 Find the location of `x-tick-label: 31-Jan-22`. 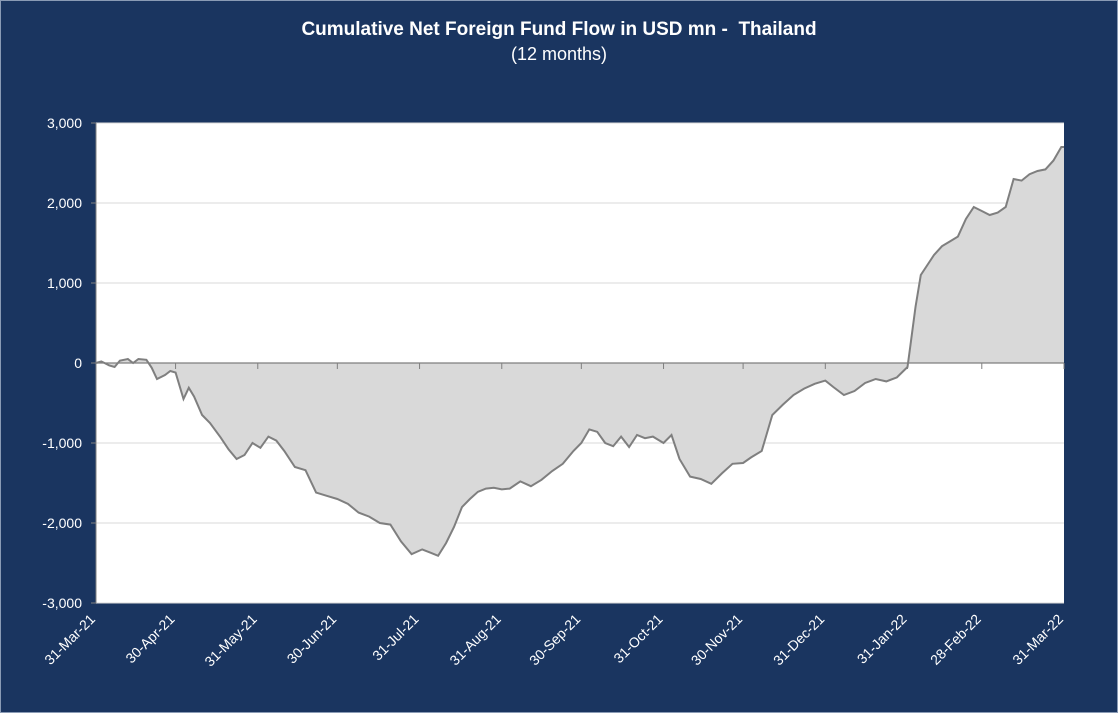

x-tick-label: 31-Jan-22 is located at coordinates (882, 639).